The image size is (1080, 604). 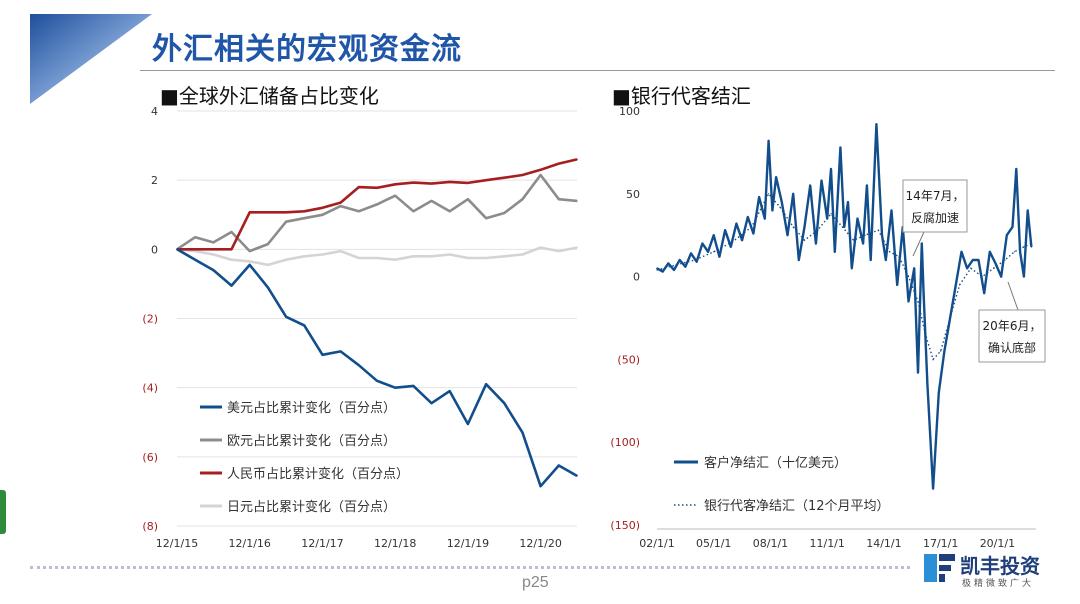 What do you see at coordinates (775, 463) in the screenshot?
I see `legend-label: 客户净结汇（十亿美元）` at bounding box center [775, 463].